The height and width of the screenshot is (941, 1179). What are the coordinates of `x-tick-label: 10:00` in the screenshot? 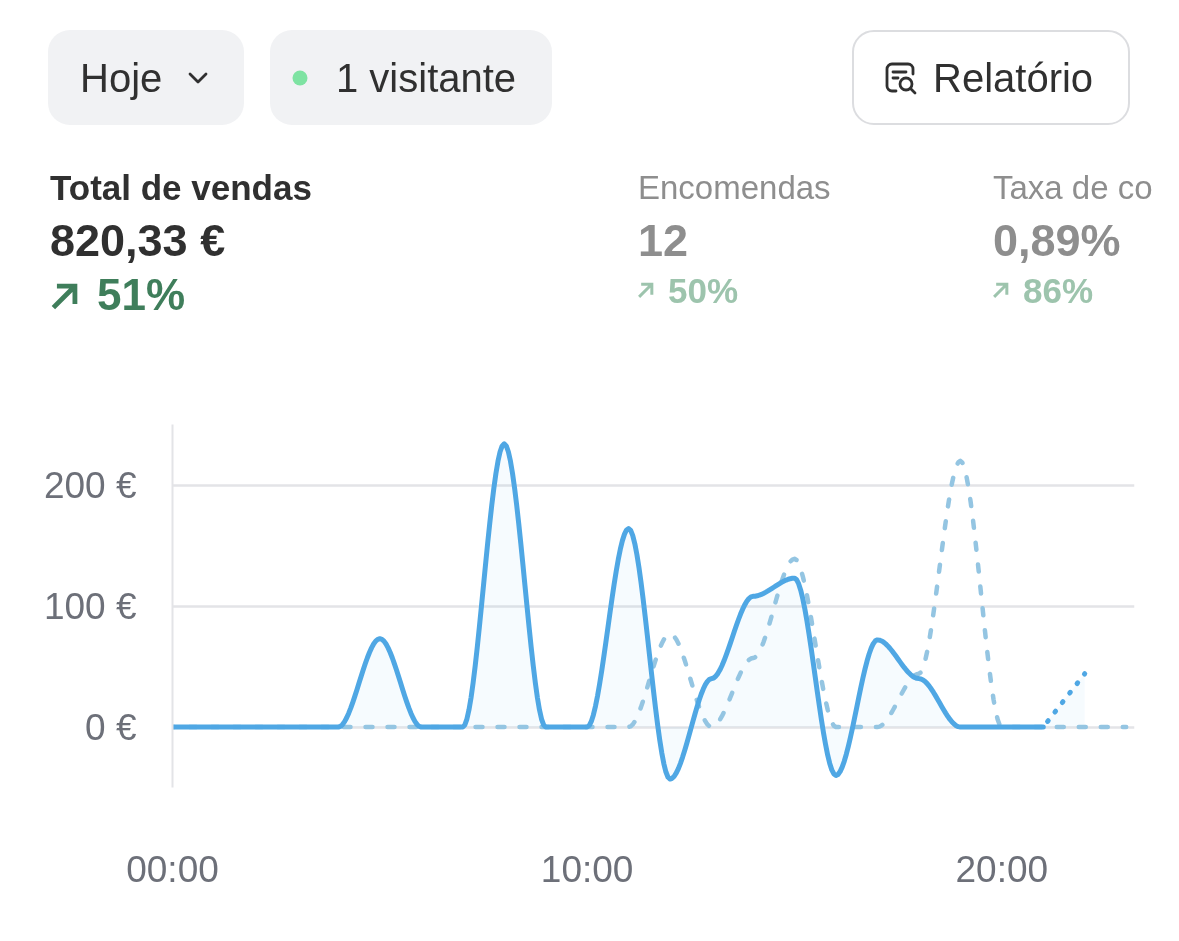 It's located at (587, 869).